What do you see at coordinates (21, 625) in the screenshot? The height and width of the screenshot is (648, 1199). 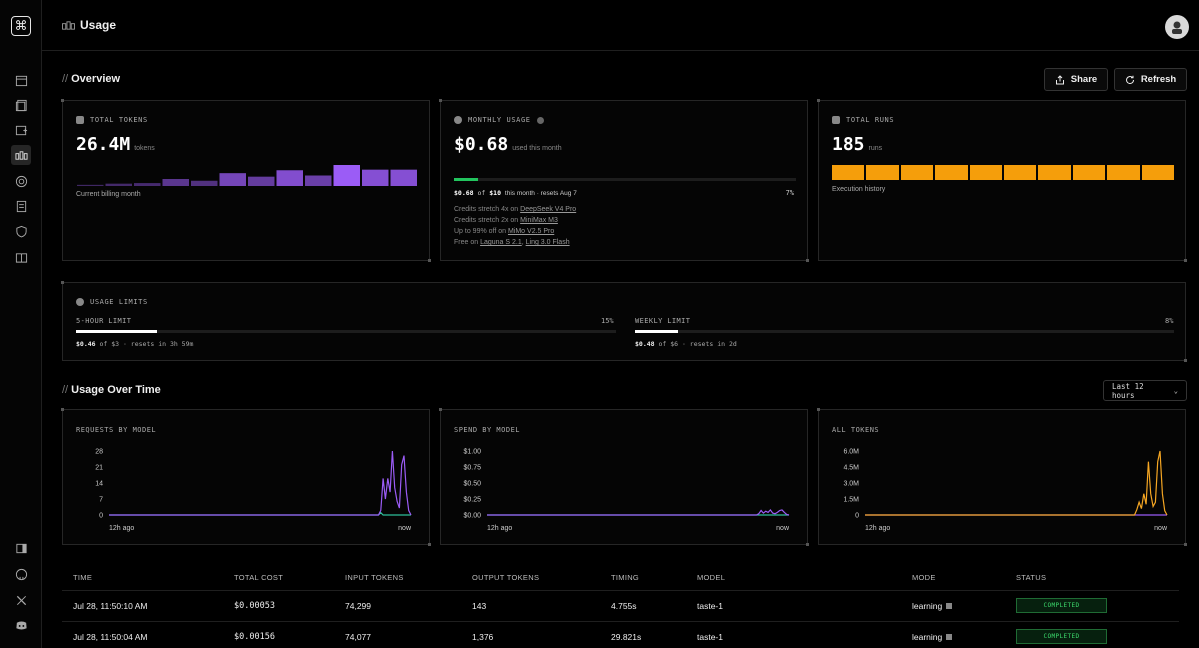 I see `discord-icon` at bounding box center [21, 625].